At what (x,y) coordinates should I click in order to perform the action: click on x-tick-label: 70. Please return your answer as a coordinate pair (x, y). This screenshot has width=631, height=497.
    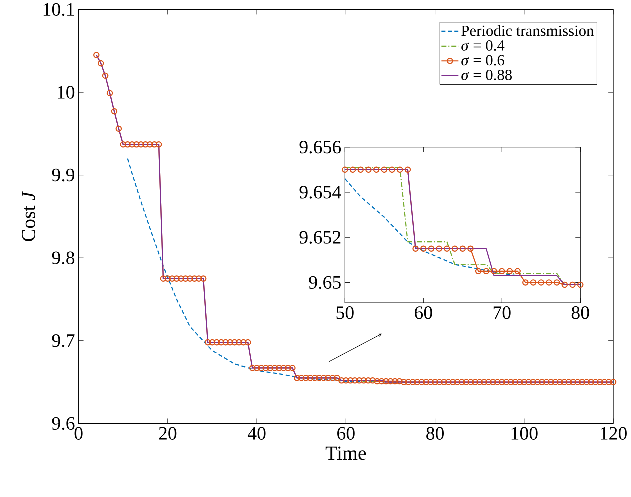
    Looking at the image, I should click on (502, 313).